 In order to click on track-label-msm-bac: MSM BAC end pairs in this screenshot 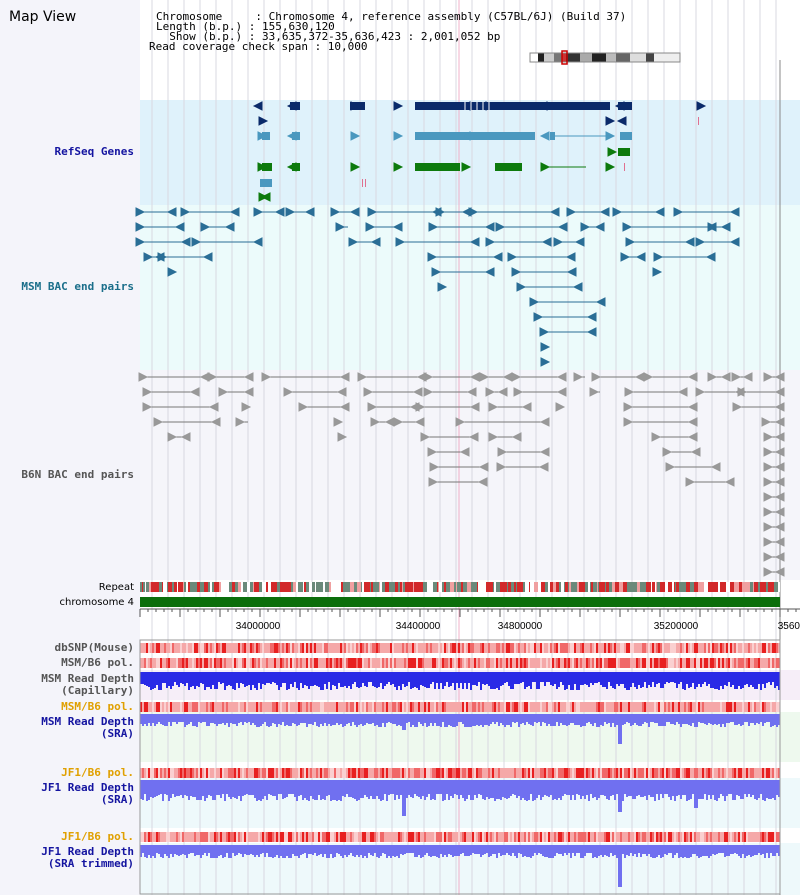, I will do `click(77, 286)`.